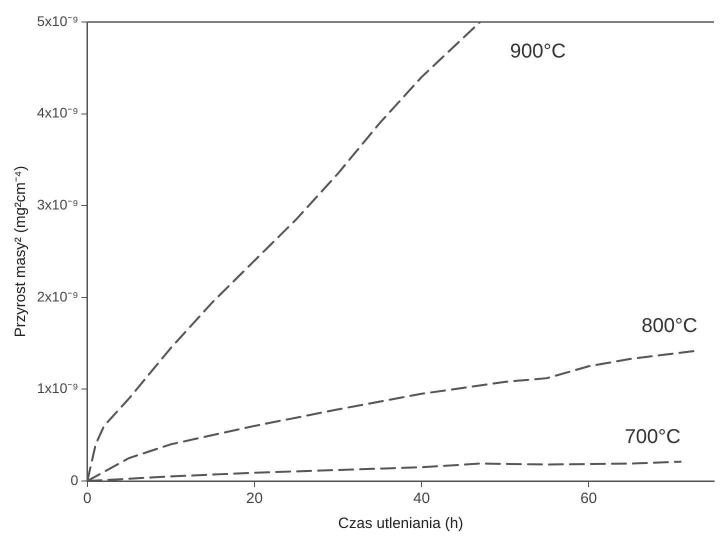 The height and width of the screenshot is (545, 726). Describe the element at coordinates (401, 523) in the screenshot. I see `x-axis-title: Czas utleniania (h)` at that location.